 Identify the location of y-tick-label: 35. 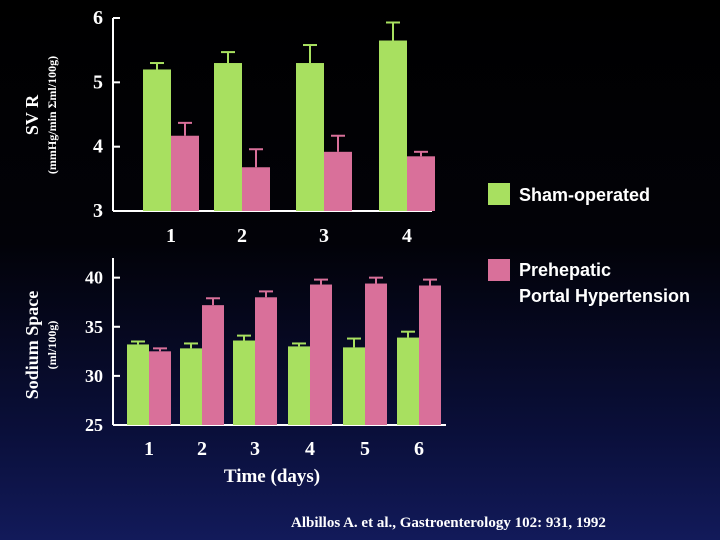
(94, 327).